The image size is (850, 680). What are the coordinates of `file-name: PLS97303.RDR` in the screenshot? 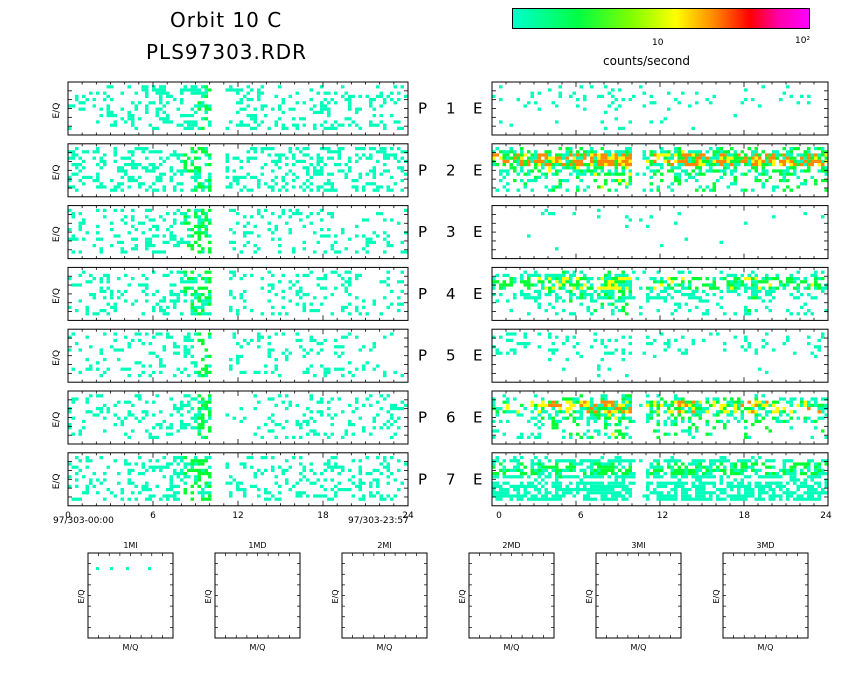 It's located at (227, 52).